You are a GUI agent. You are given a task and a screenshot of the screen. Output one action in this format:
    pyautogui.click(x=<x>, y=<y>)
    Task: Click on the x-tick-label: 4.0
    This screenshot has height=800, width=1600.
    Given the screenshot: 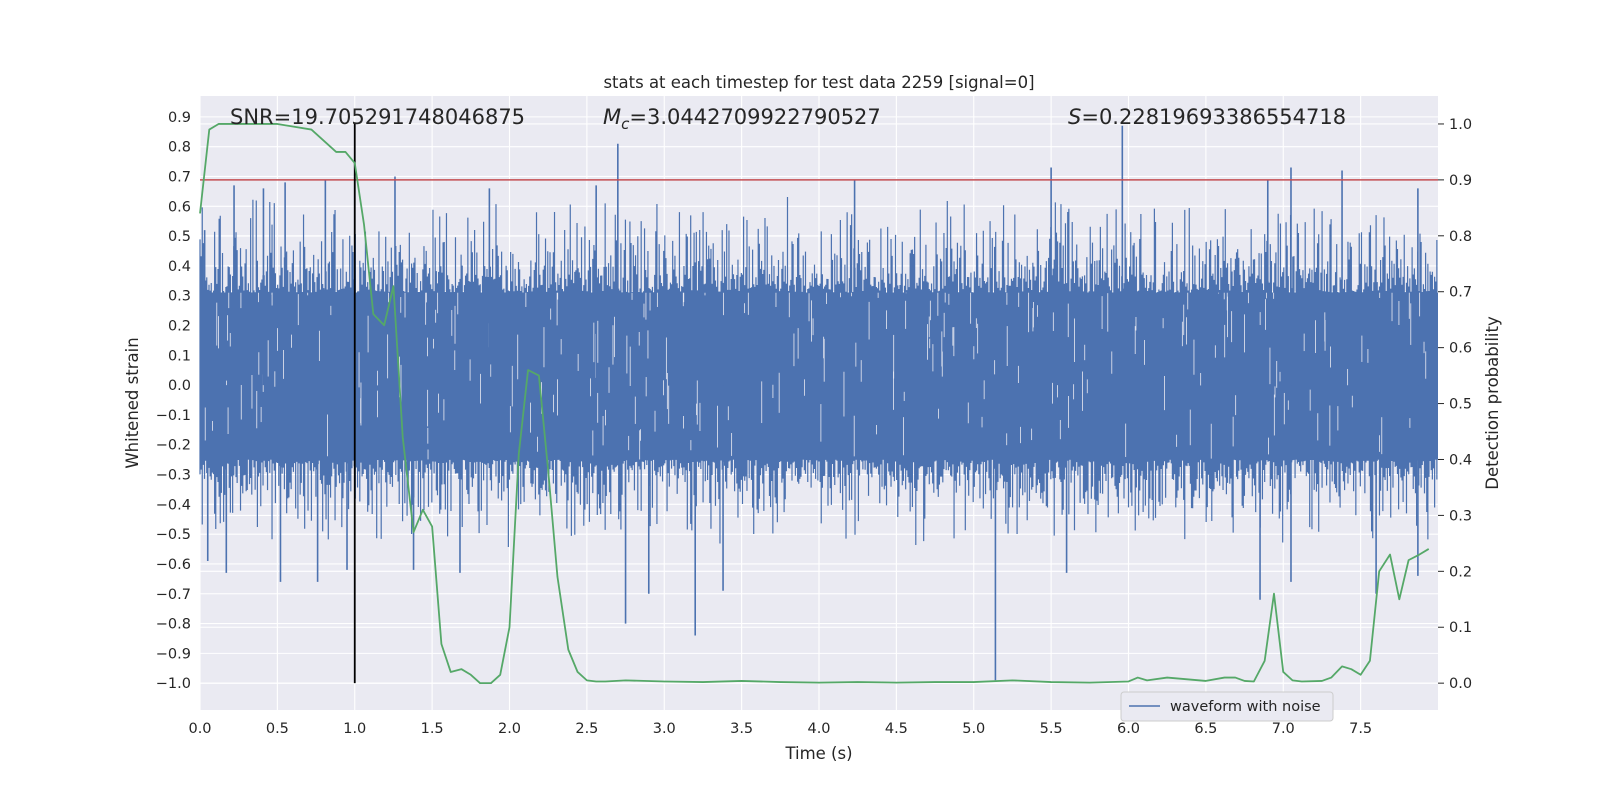 What is the action you would take?
    pyautogui.click(x=818, y=729)
    